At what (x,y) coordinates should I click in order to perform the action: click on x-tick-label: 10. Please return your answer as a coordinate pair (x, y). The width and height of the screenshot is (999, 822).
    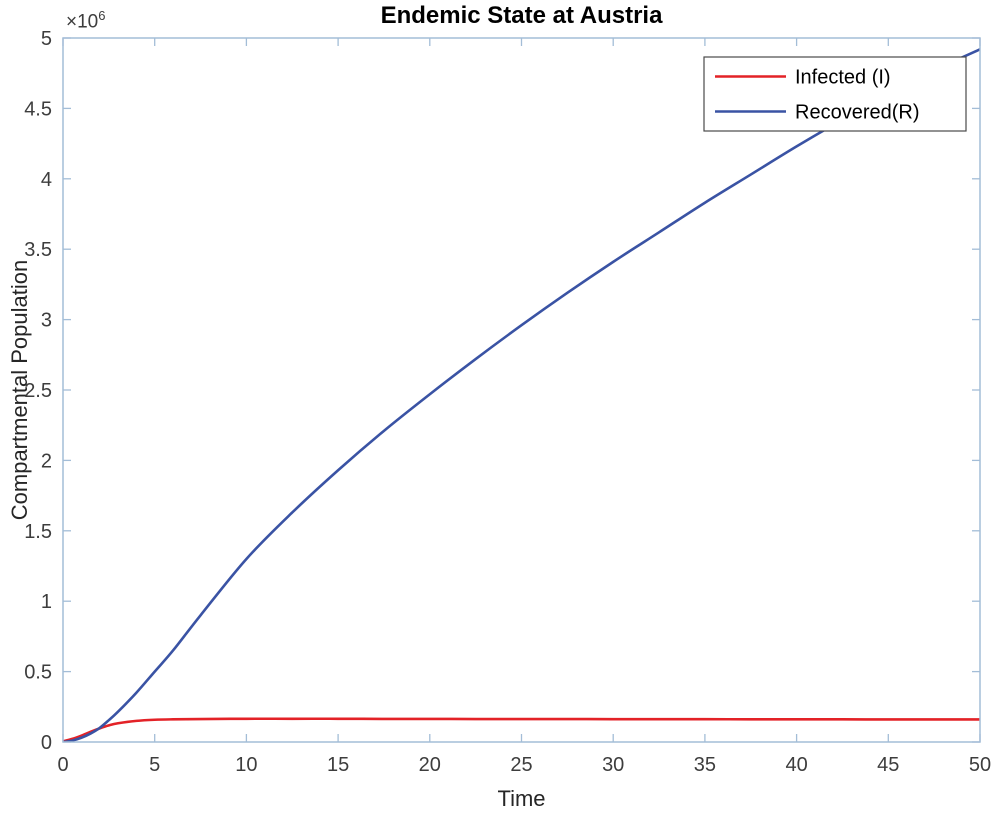
    Looking at the image, I should click on (246, 765).